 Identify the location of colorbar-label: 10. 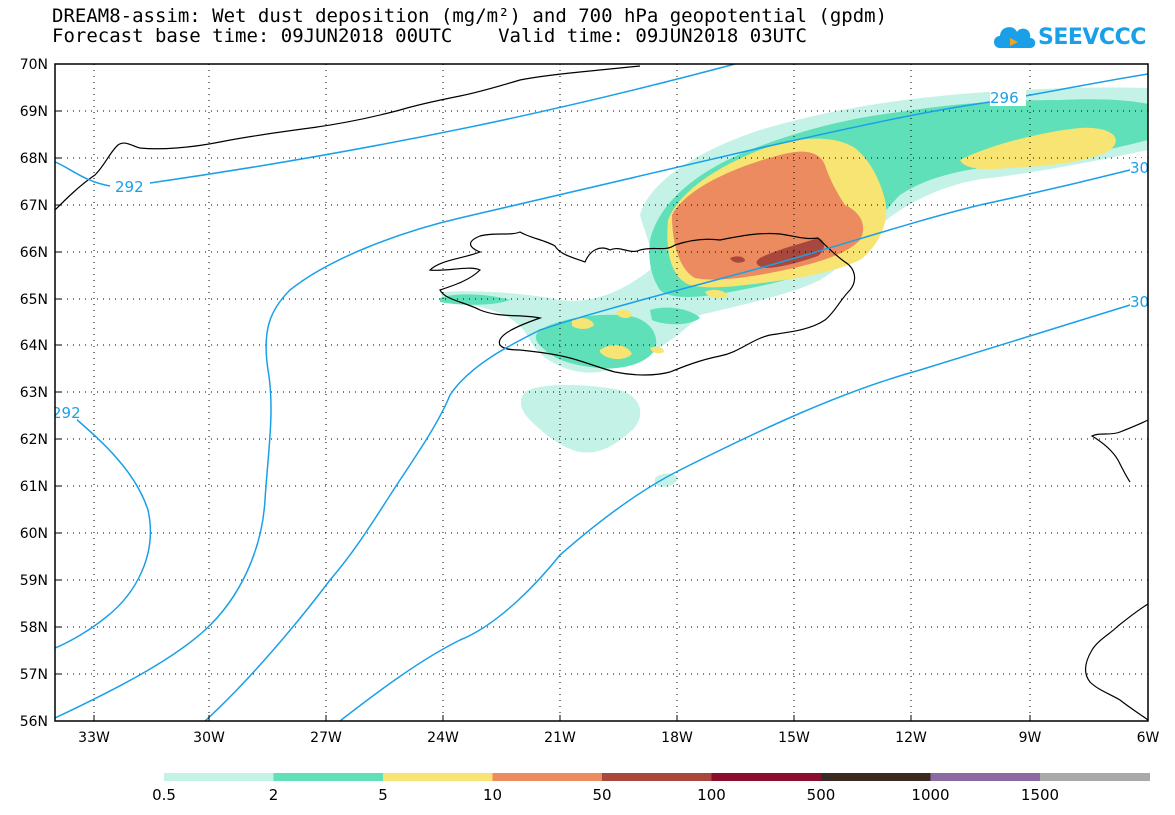
(492, 795).